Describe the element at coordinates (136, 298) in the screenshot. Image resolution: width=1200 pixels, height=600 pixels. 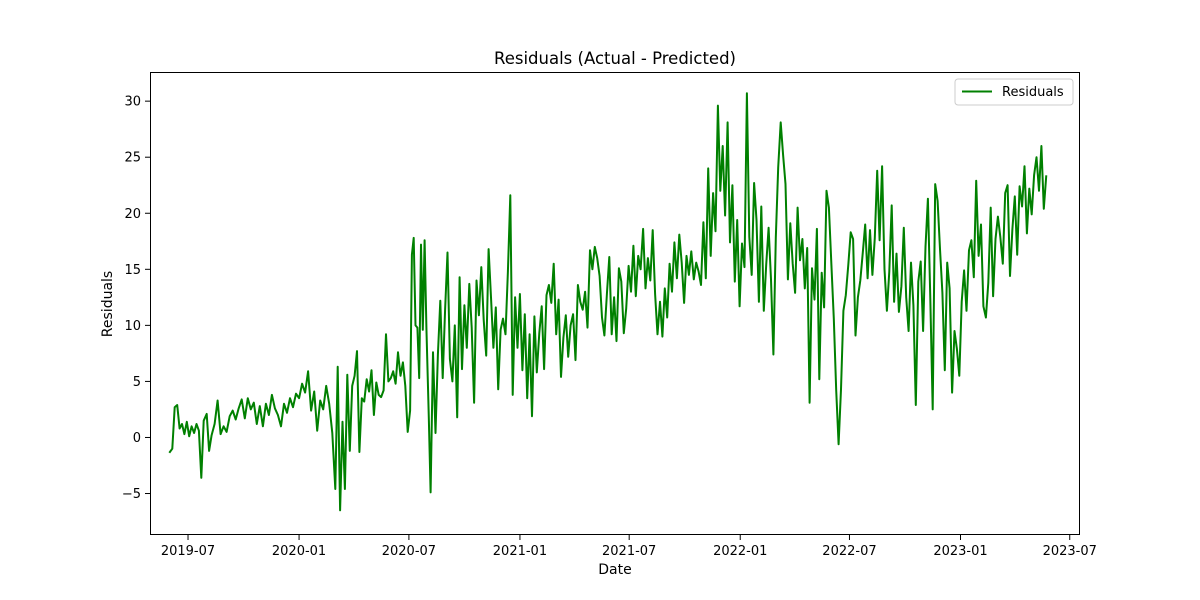
I see `y-axis-ticks: −5 0 5 10 15 20 25 30` at that location.